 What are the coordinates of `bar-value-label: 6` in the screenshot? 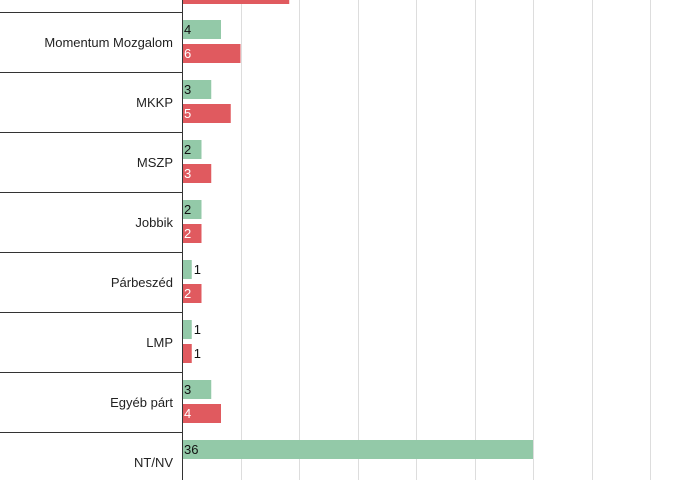 It's located at (187, 53).